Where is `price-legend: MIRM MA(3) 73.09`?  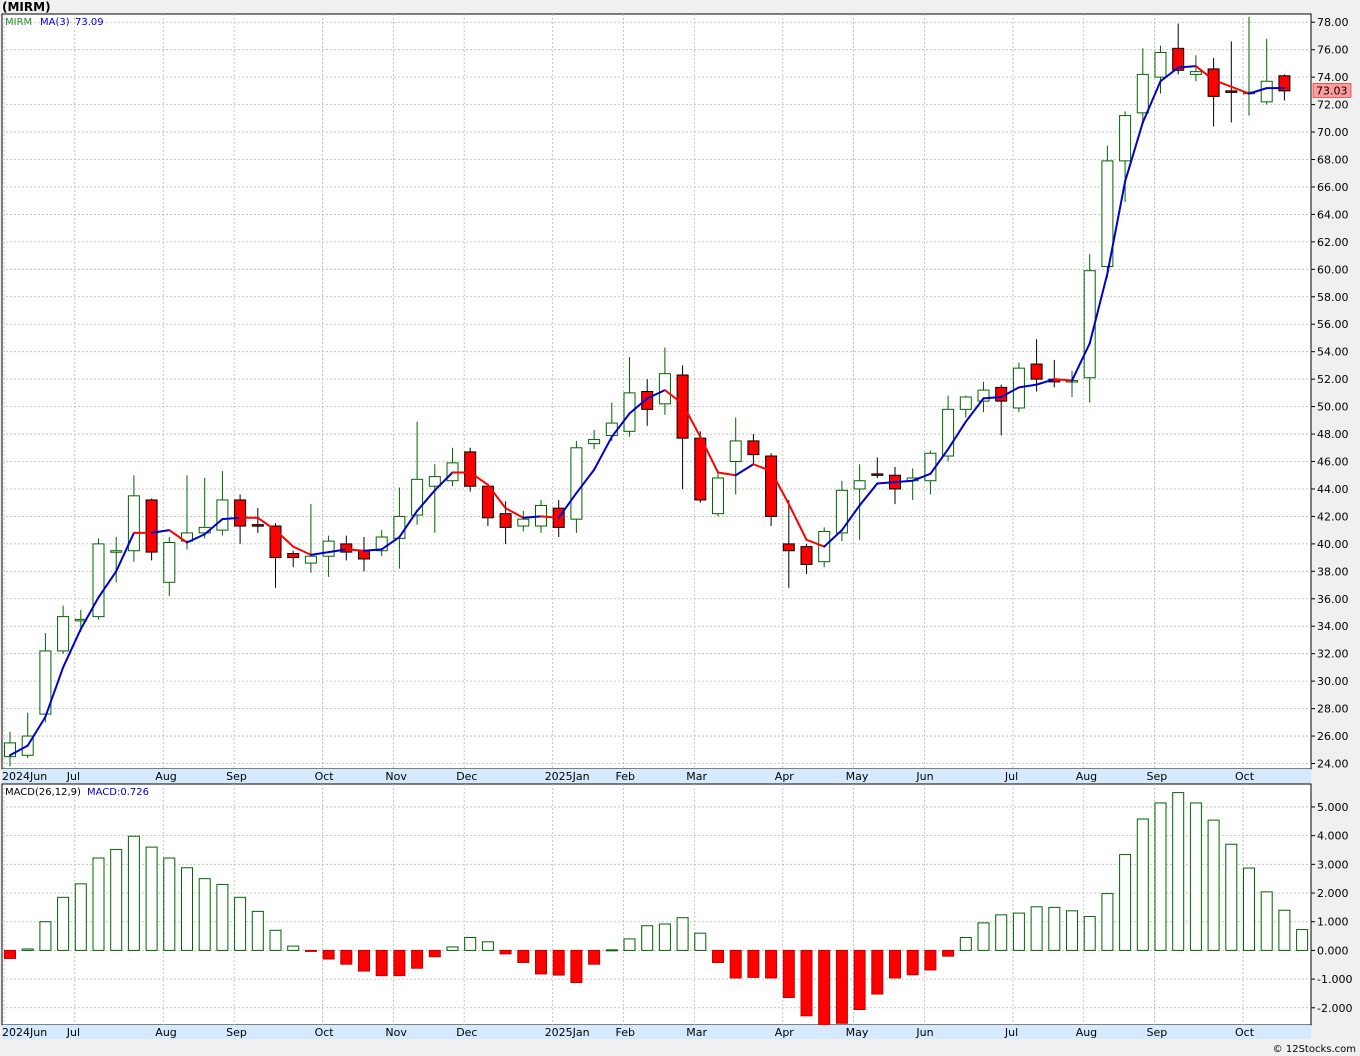 price-legend: MIRM MA(3) 73.09 is located at coordinates (54, 22).